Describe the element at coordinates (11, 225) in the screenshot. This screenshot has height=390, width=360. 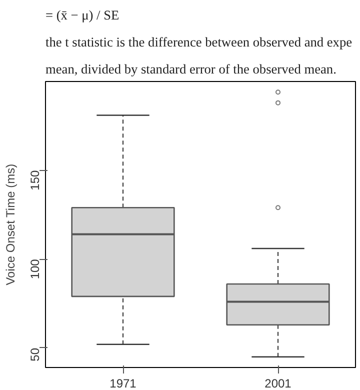
I see `y-axis-title: Voice Onset Time (ms)` at that location.